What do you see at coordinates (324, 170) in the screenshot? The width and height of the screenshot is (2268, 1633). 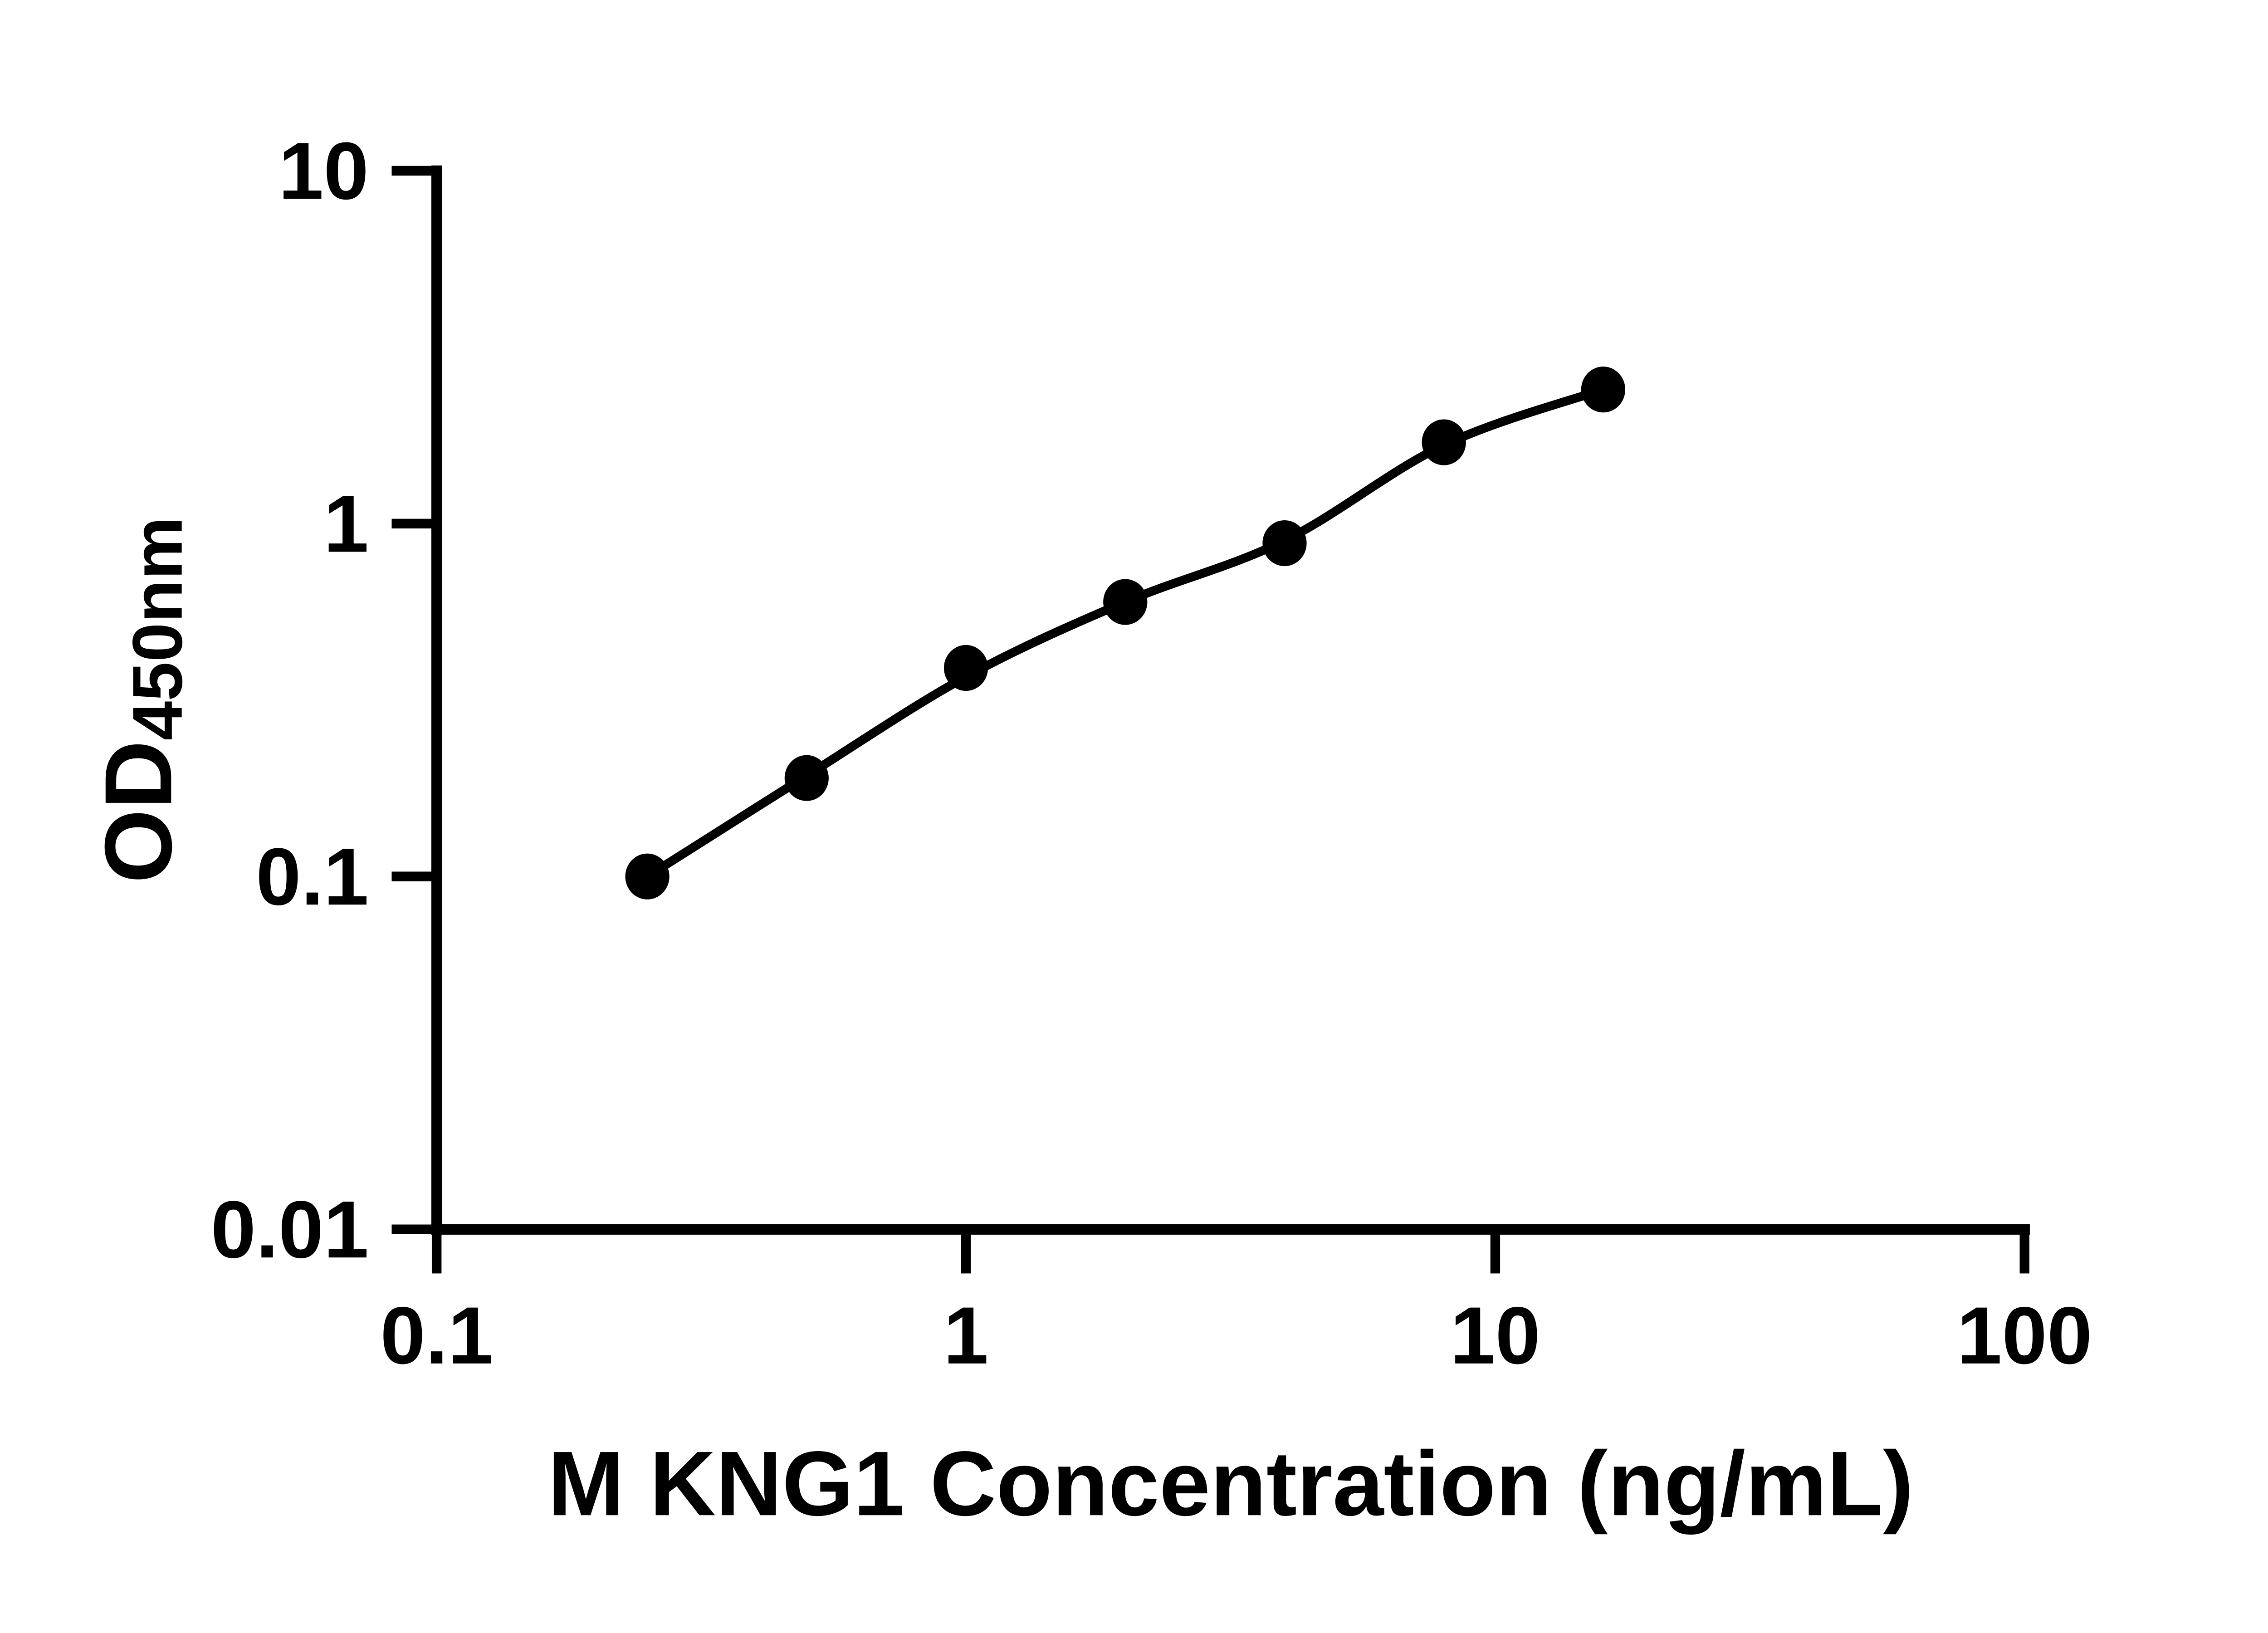 I see `y-tick-label: 10` at bounding box center [324, 170].